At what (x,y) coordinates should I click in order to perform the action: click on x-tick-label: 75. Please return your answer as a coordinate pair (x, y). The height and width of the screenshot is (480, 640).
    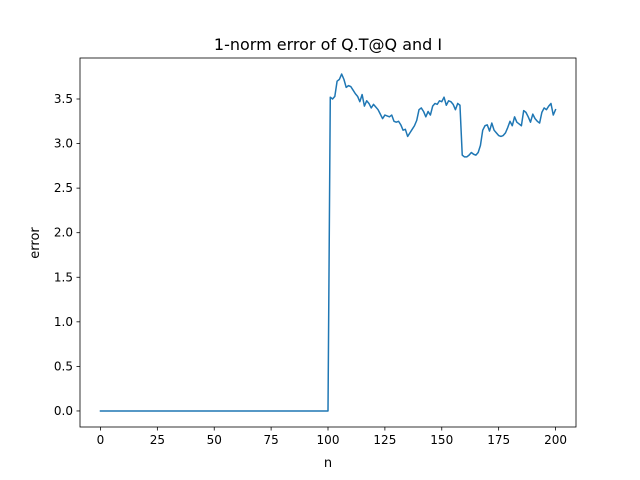
    Looking at the image, I should click on (270, 440).